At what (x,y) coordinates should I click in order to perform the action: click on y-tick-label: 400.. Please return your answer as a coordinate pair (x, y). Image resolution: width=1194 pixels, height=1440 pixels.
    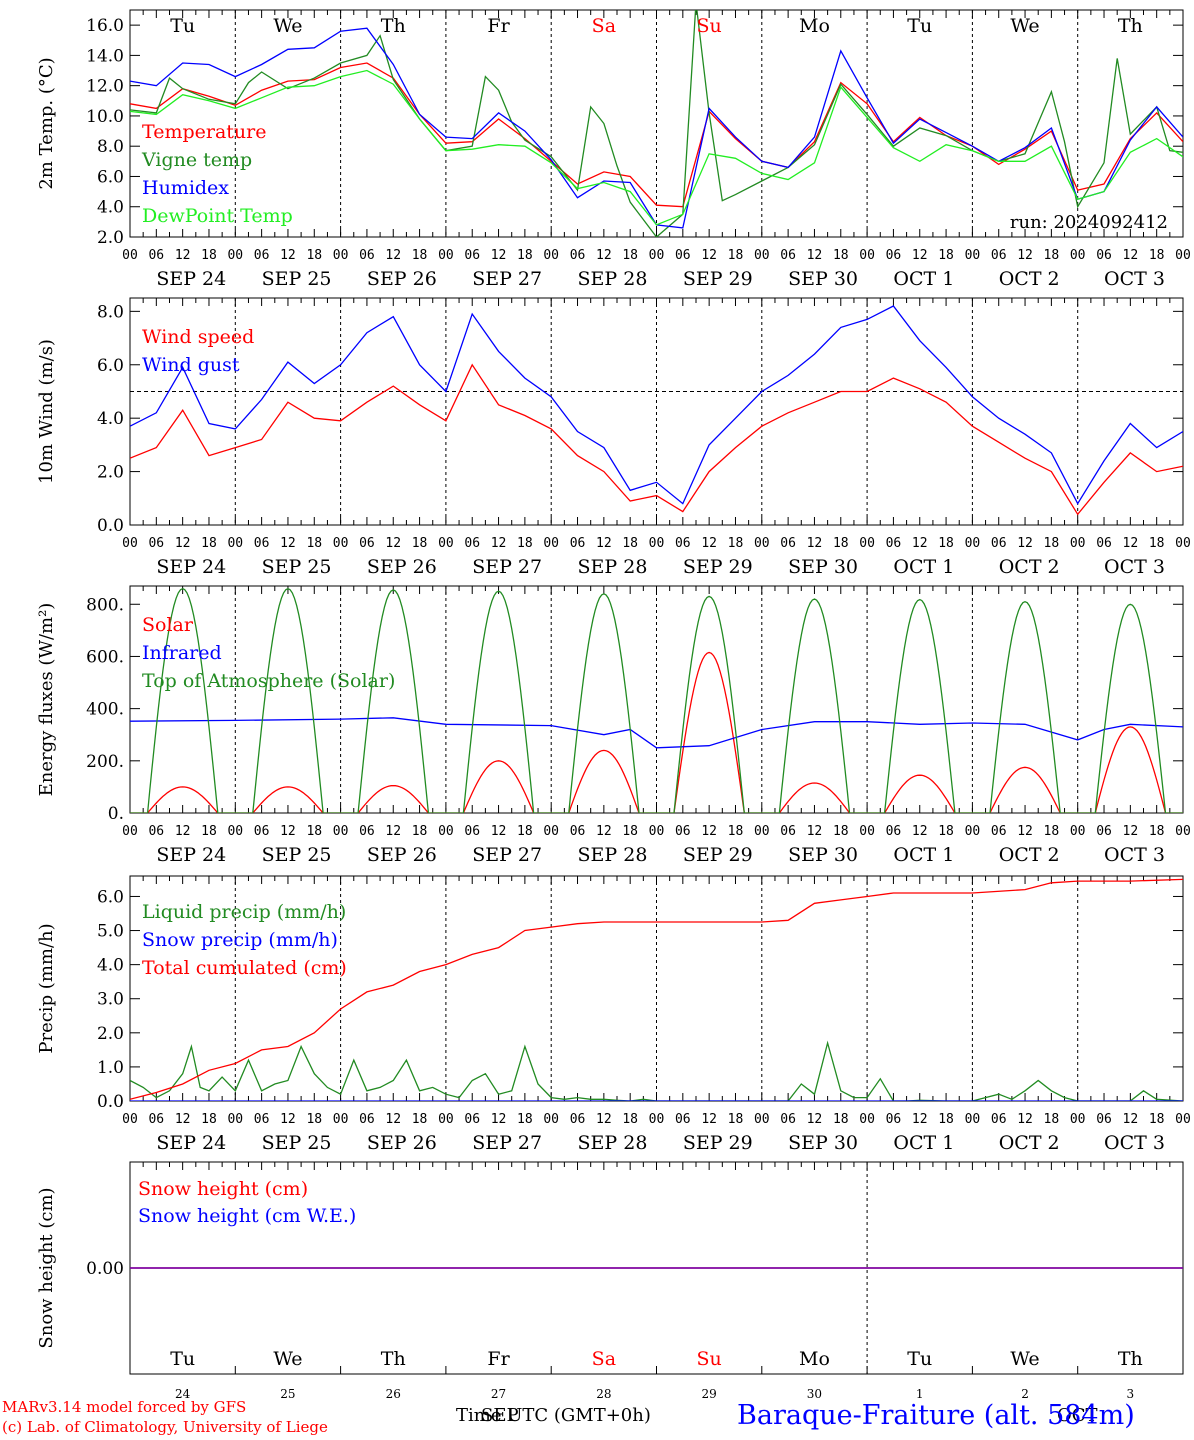
    Looking at the image, I should click on (105, 710).